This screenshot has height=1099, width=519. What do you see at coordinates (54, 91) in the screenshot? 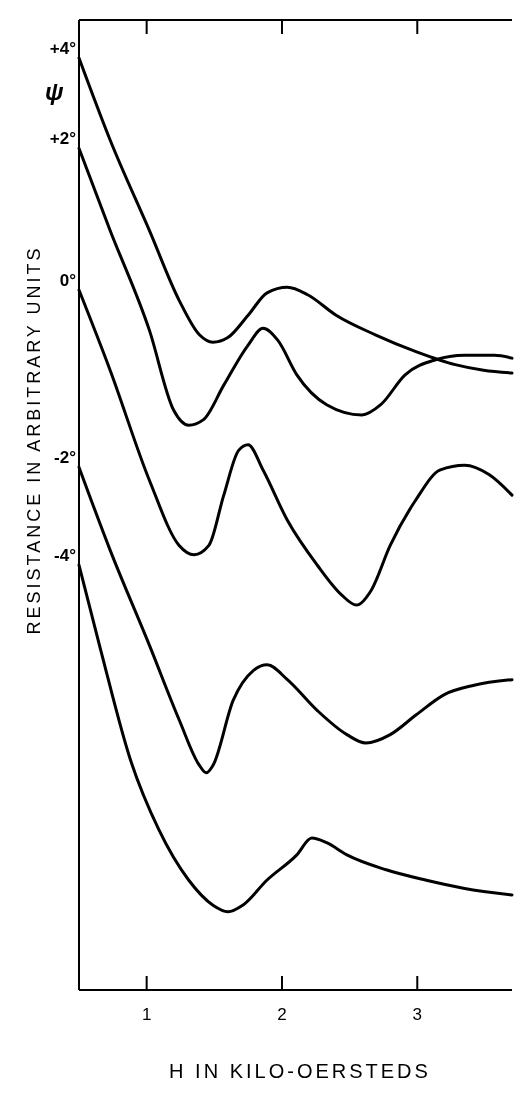
I see `text: ψ` at bounding box center [54, 91].